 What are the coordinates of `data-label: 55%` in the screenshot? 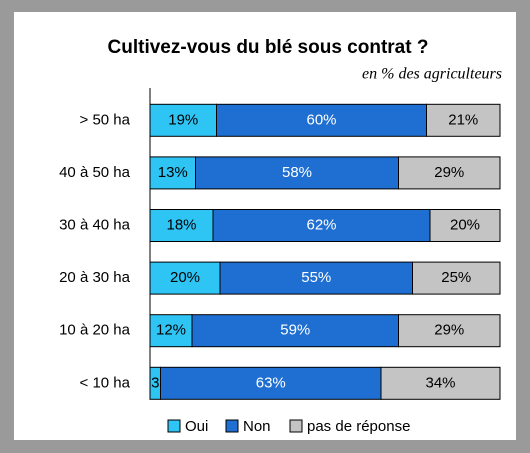 It's located at (316, 277).